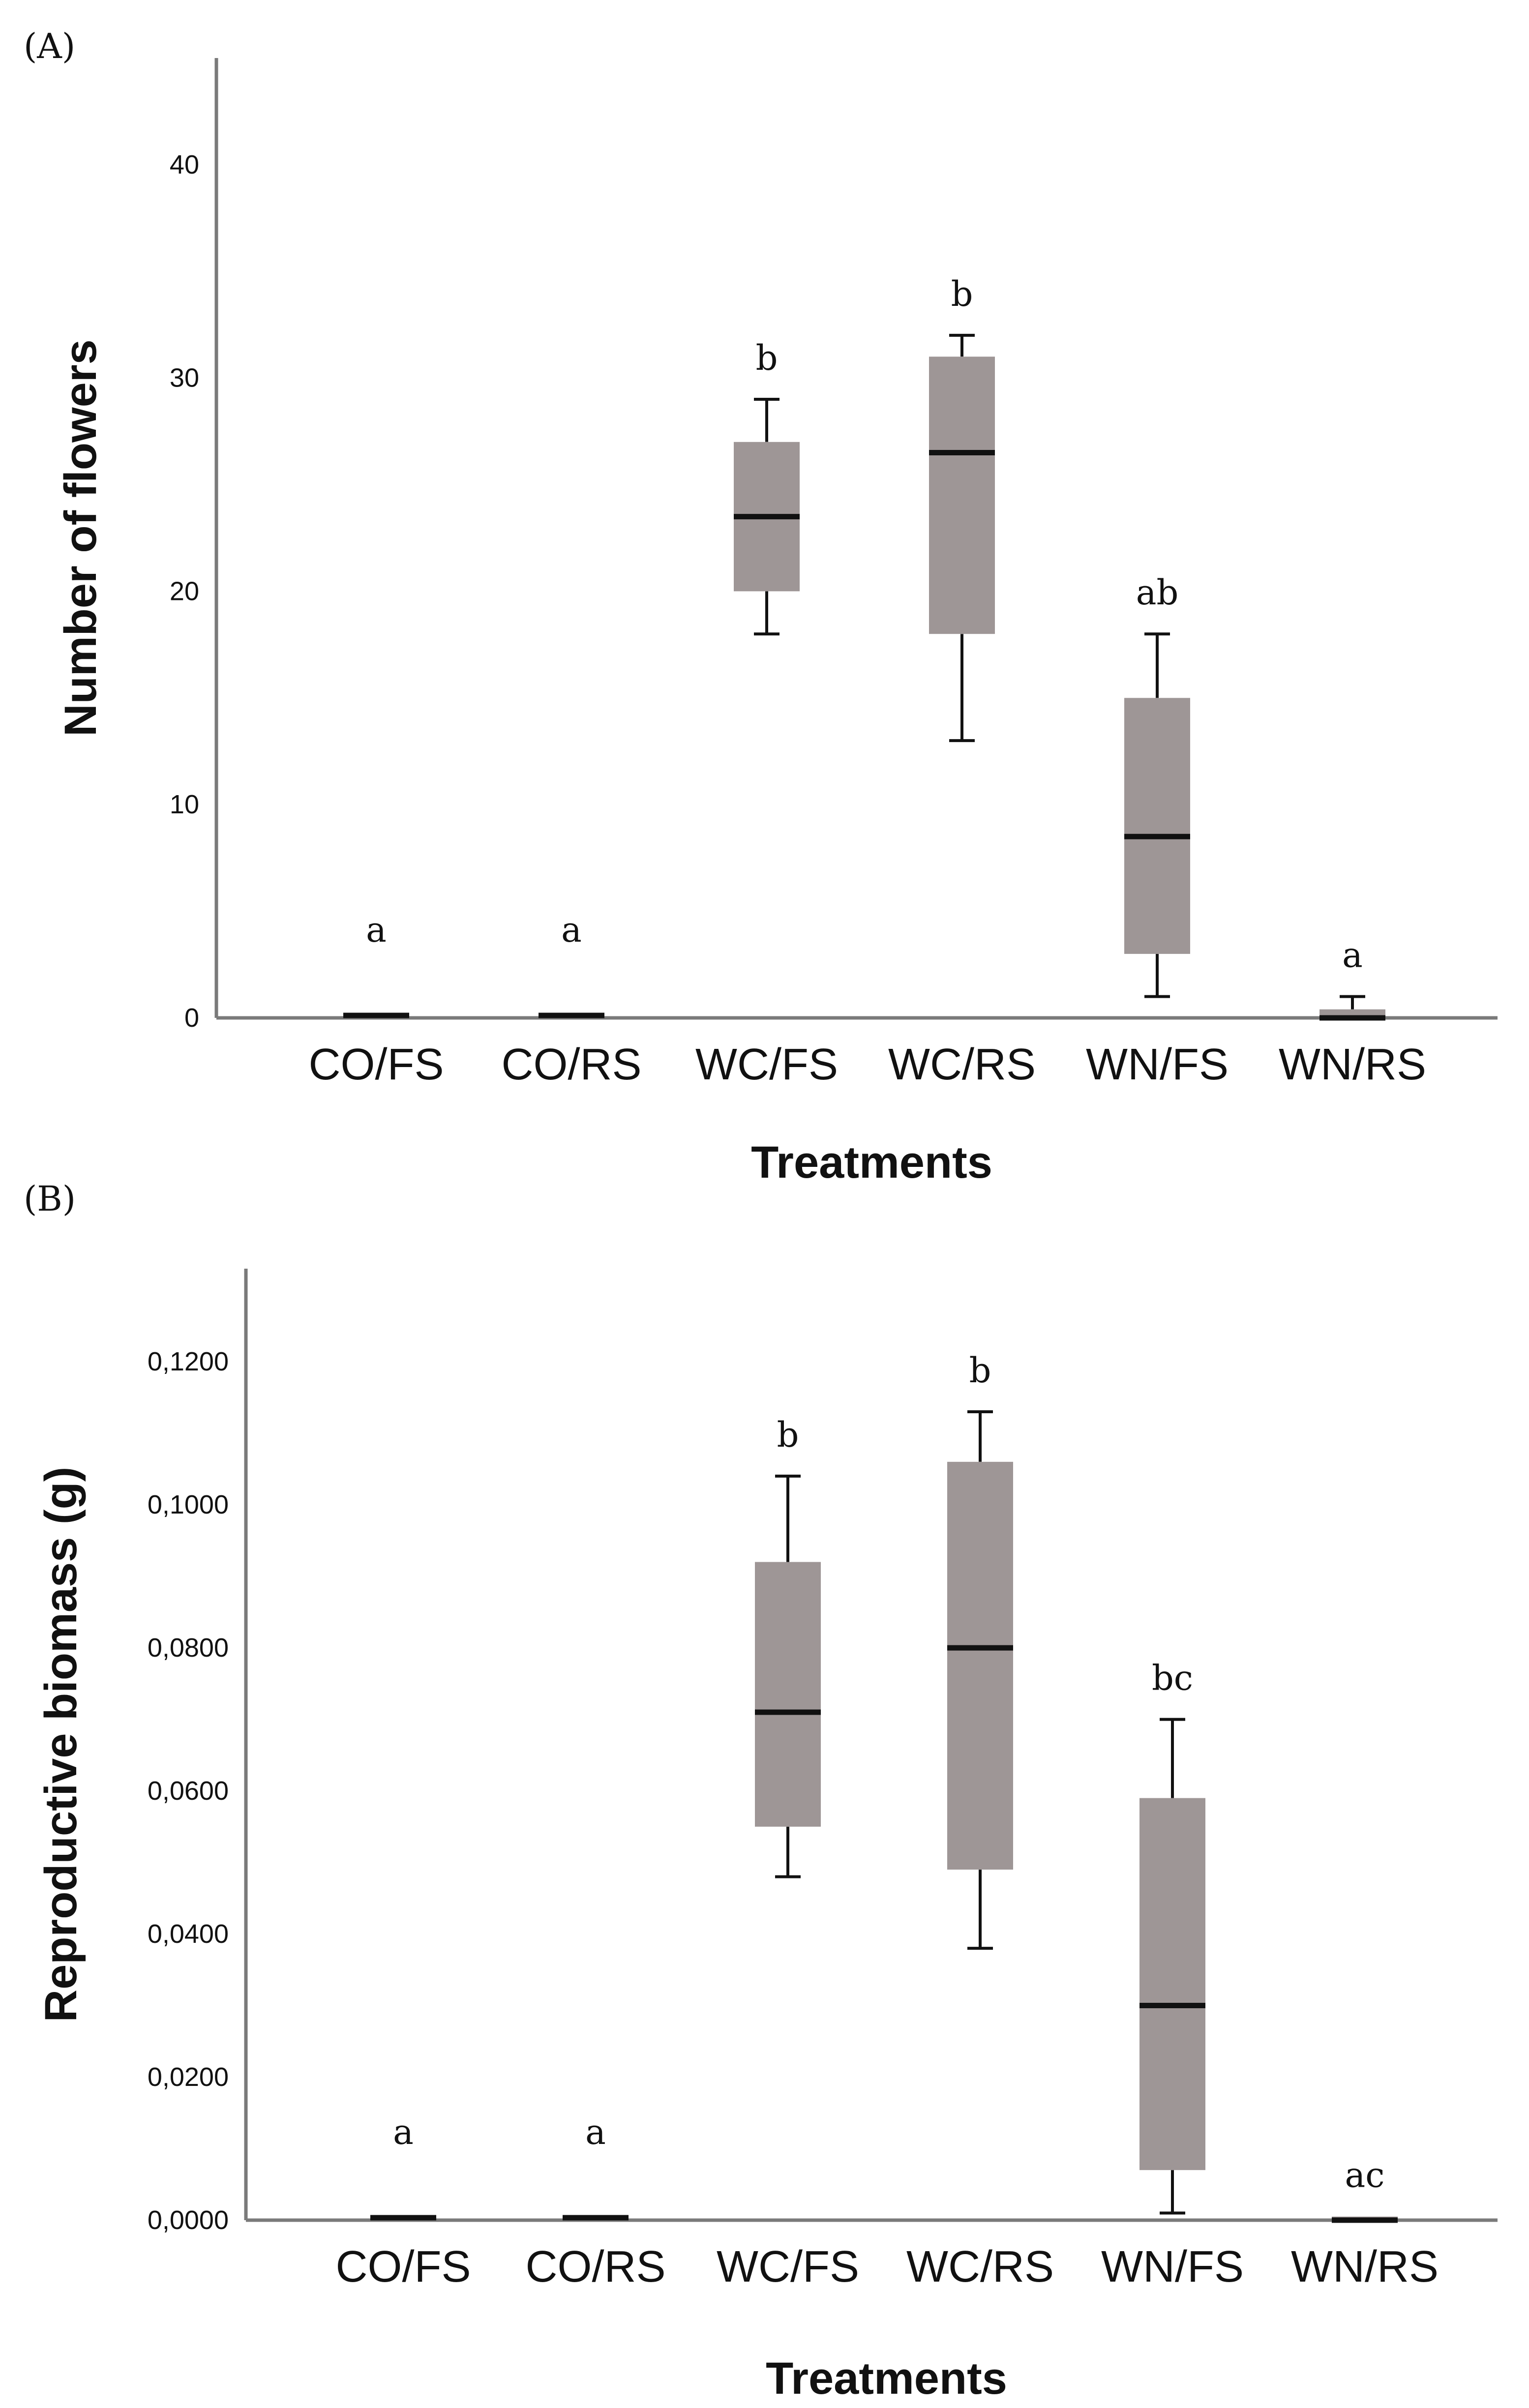 Image resolution: width=1529 pixels, height=2408 pixels. Describe the element at coordinates (191, 1018) in the screenshot. I see `y-tick-label: 0` at that location.